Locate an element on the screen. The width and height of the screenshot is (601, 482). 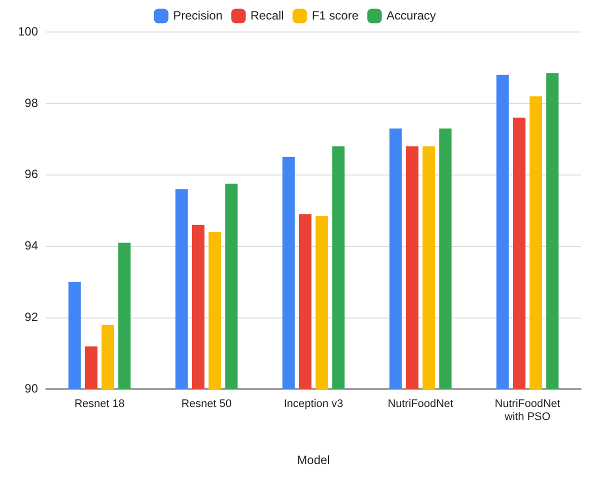
y-tick-label: 92 is located at coordinates (31, 317).